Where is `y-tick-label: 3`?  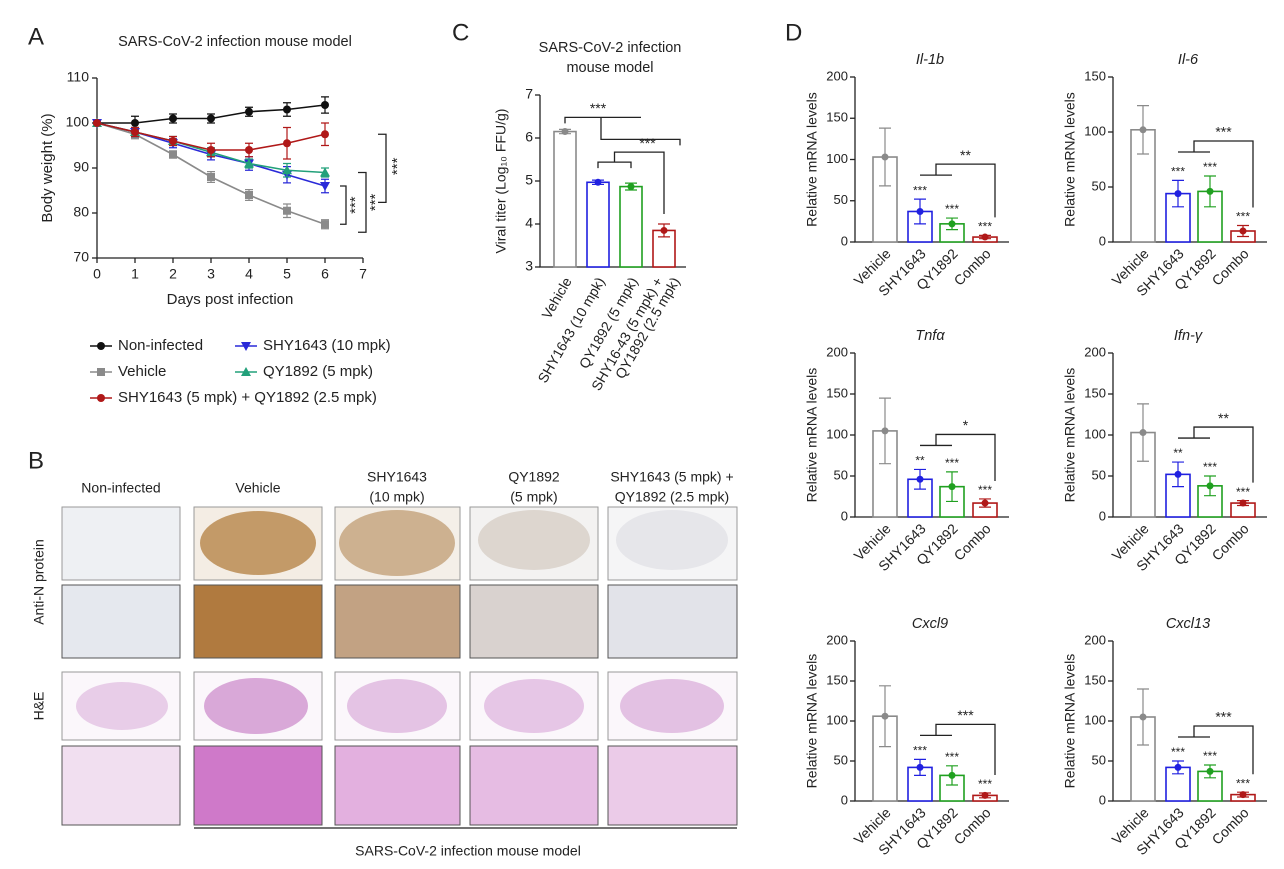 y-tick-label: 3 is located at coordinates (529, 266).